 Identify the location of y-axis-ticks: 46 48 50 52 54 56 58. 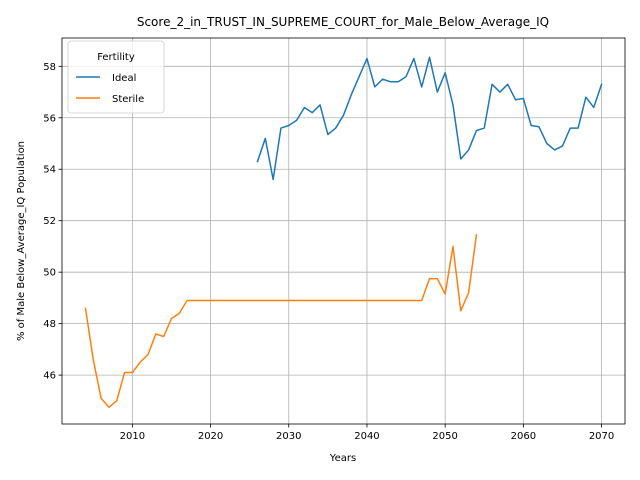
(52, 222).